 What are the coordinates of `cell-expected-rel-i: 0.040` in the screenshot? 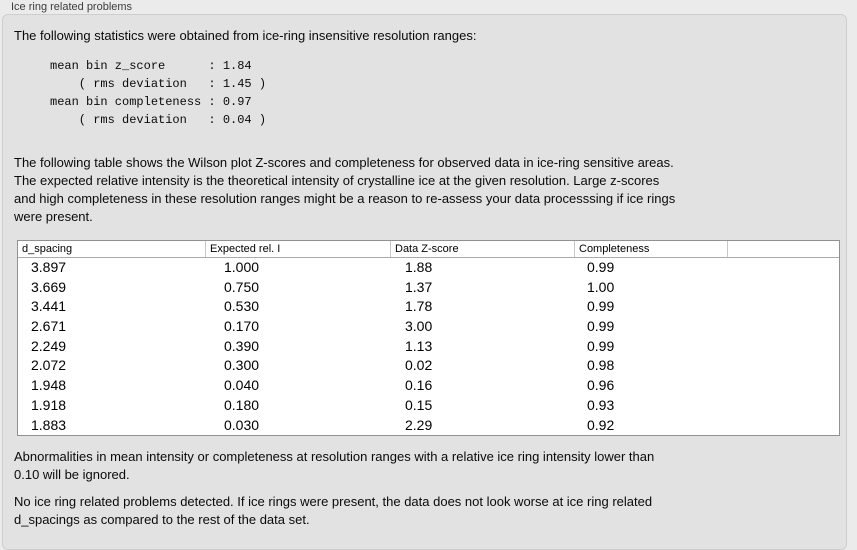 It's located at (242, 385).